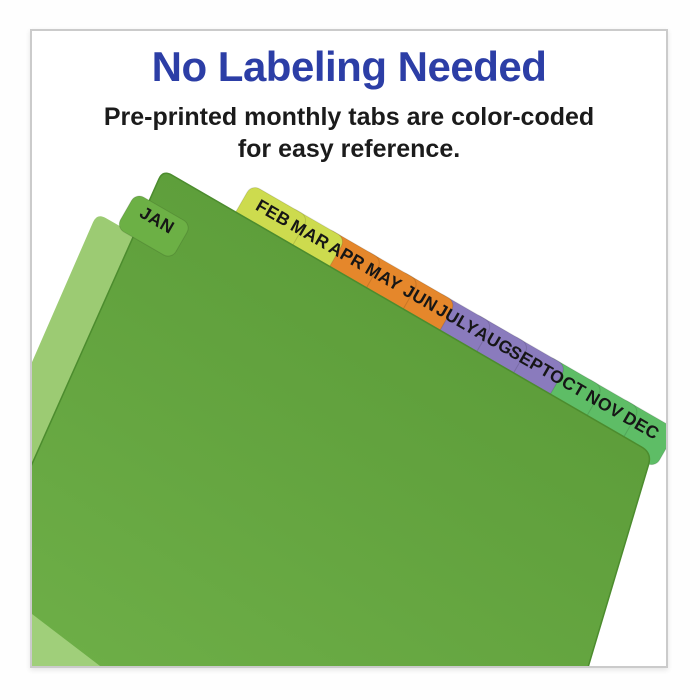  I want to click on jan-tab-layer, so click(153, 226).